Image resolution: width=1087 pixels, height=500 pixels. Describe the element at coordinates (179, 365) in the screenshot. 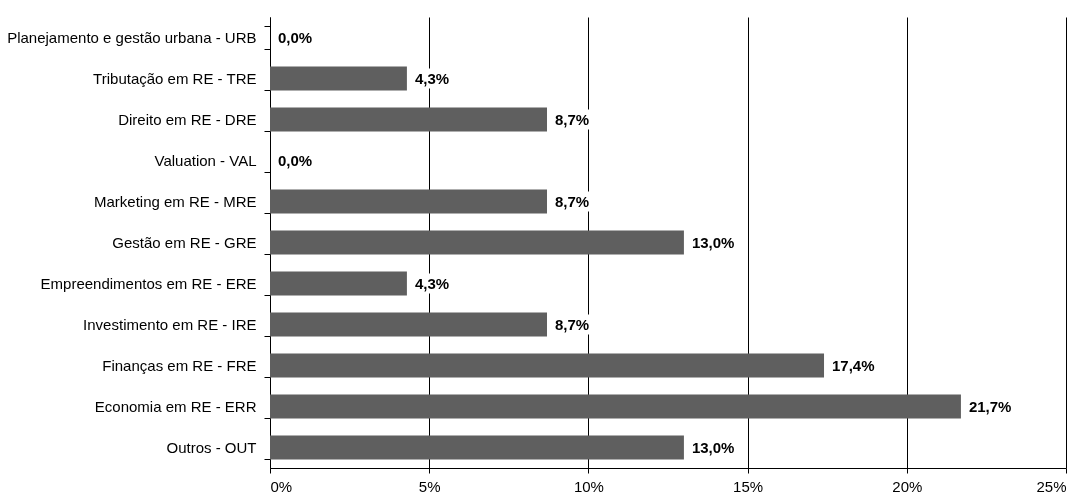

I see `y-tick-label: Finanças em RE - FRE` at that location.